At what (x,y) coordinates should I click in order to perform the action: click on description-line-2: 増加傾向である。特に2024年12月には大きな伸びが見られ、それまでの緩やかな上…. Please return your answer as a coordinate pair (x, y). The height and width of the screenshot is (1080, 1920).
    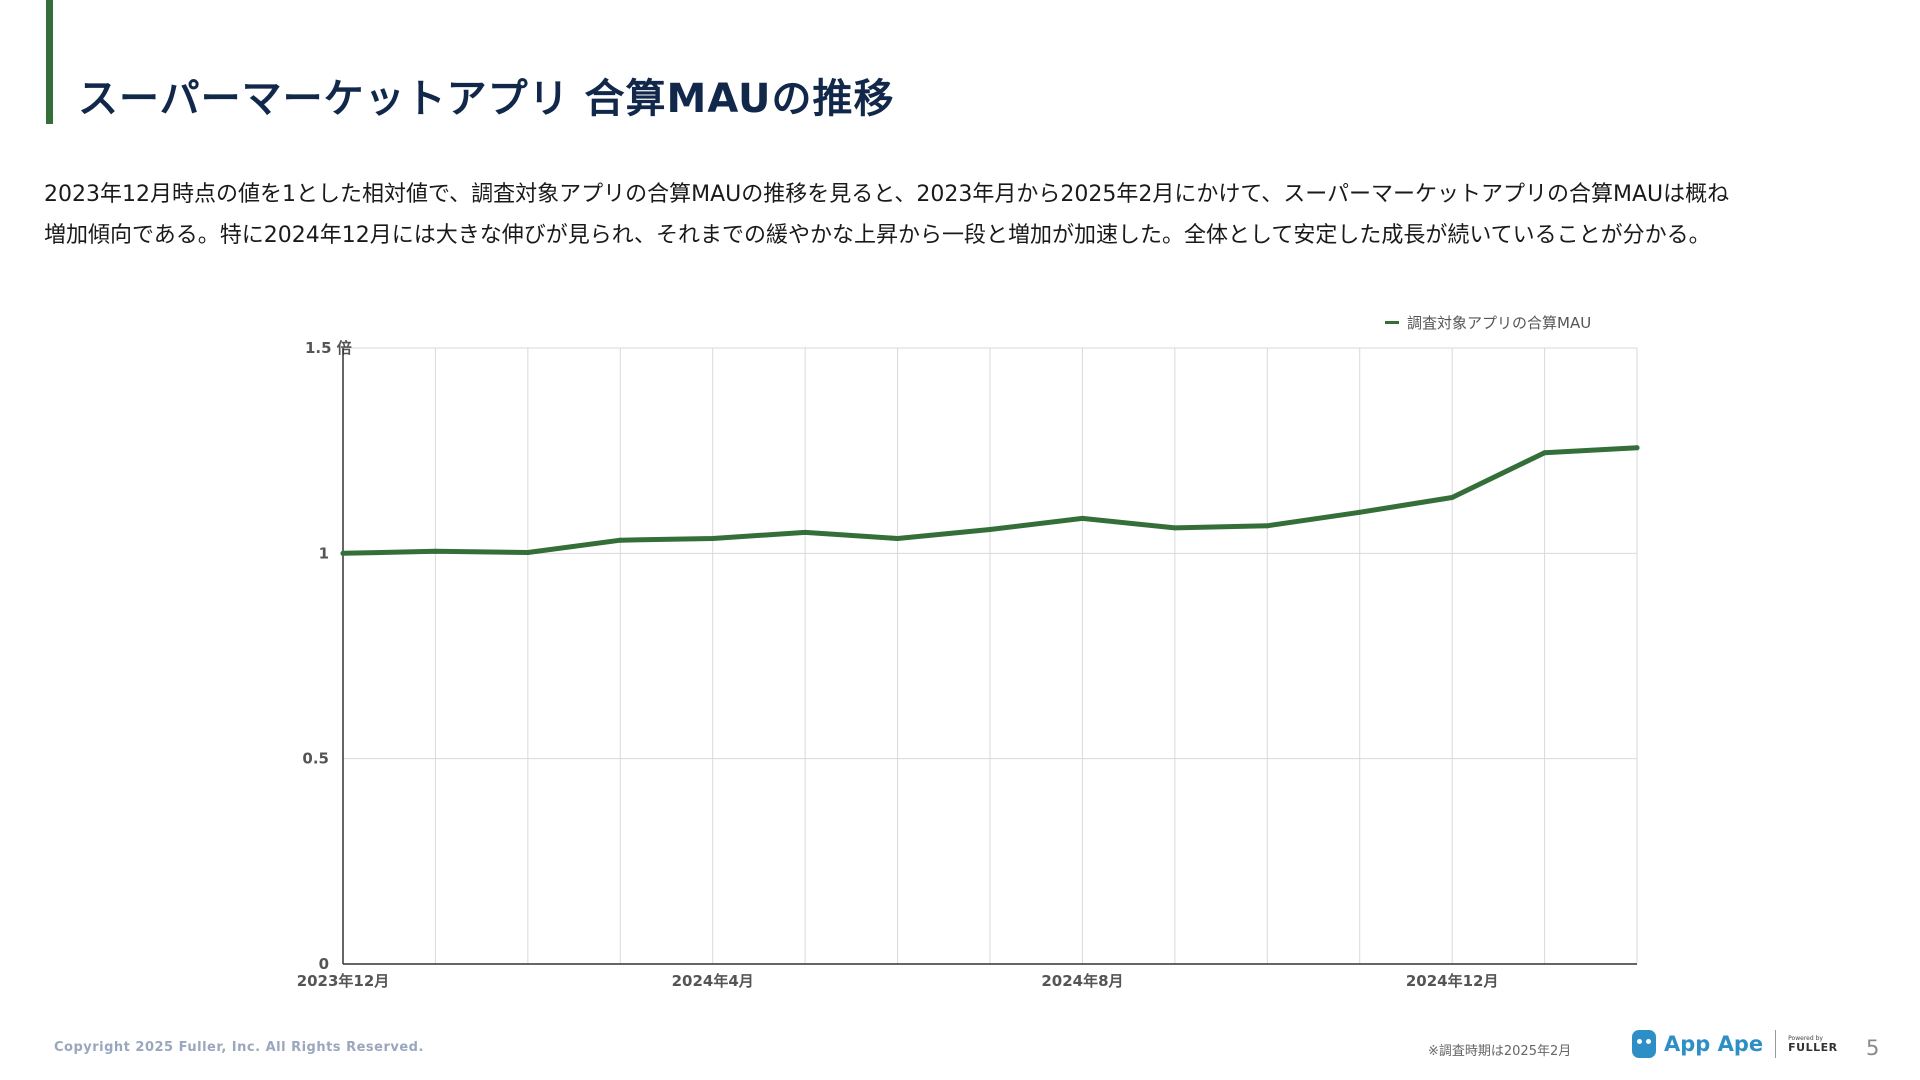
    Looking at the image, I should click on (877, 235).